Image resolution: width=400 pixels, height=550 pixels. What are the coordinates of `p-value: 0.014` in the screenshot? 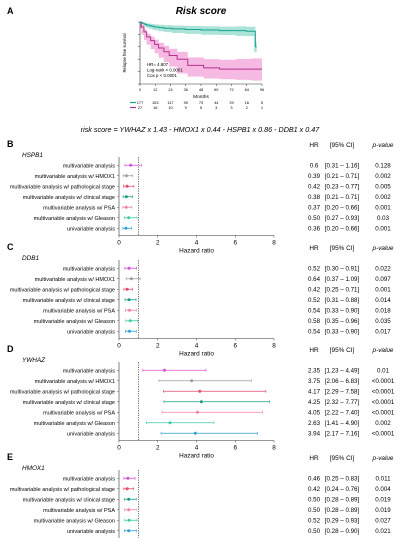 It's located at (383, 300).